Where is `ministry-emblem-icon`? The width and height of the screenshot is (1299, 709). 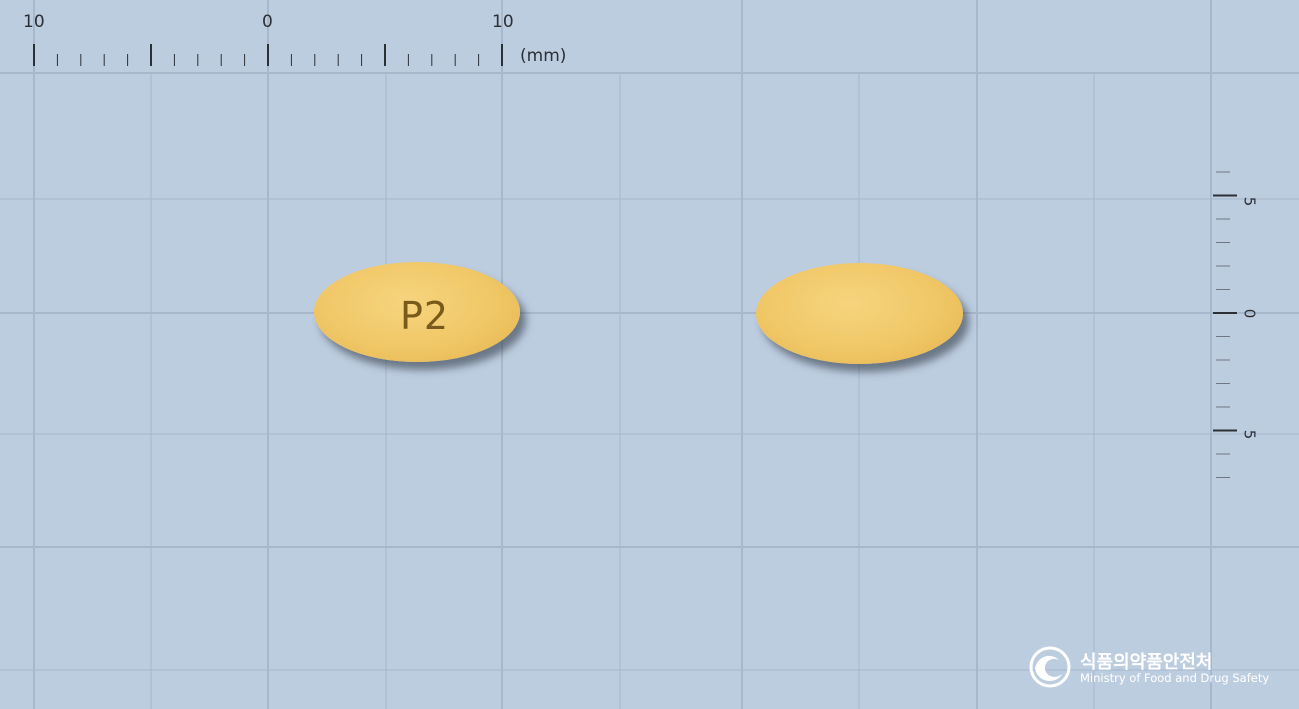
ministry-emblem-icon is located at coordinates (1050, 667).